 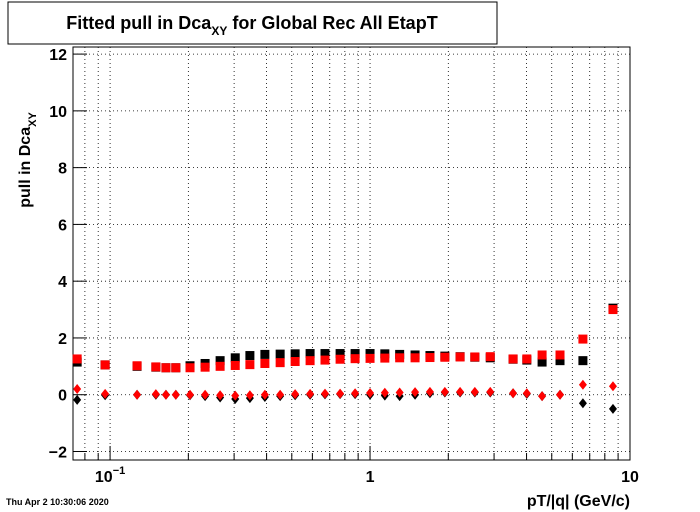 What do you see at coordinates (139, 23) in the screenshot?
I see `title-text: Fitted pull in Dca` at bounding box center [139, 23].